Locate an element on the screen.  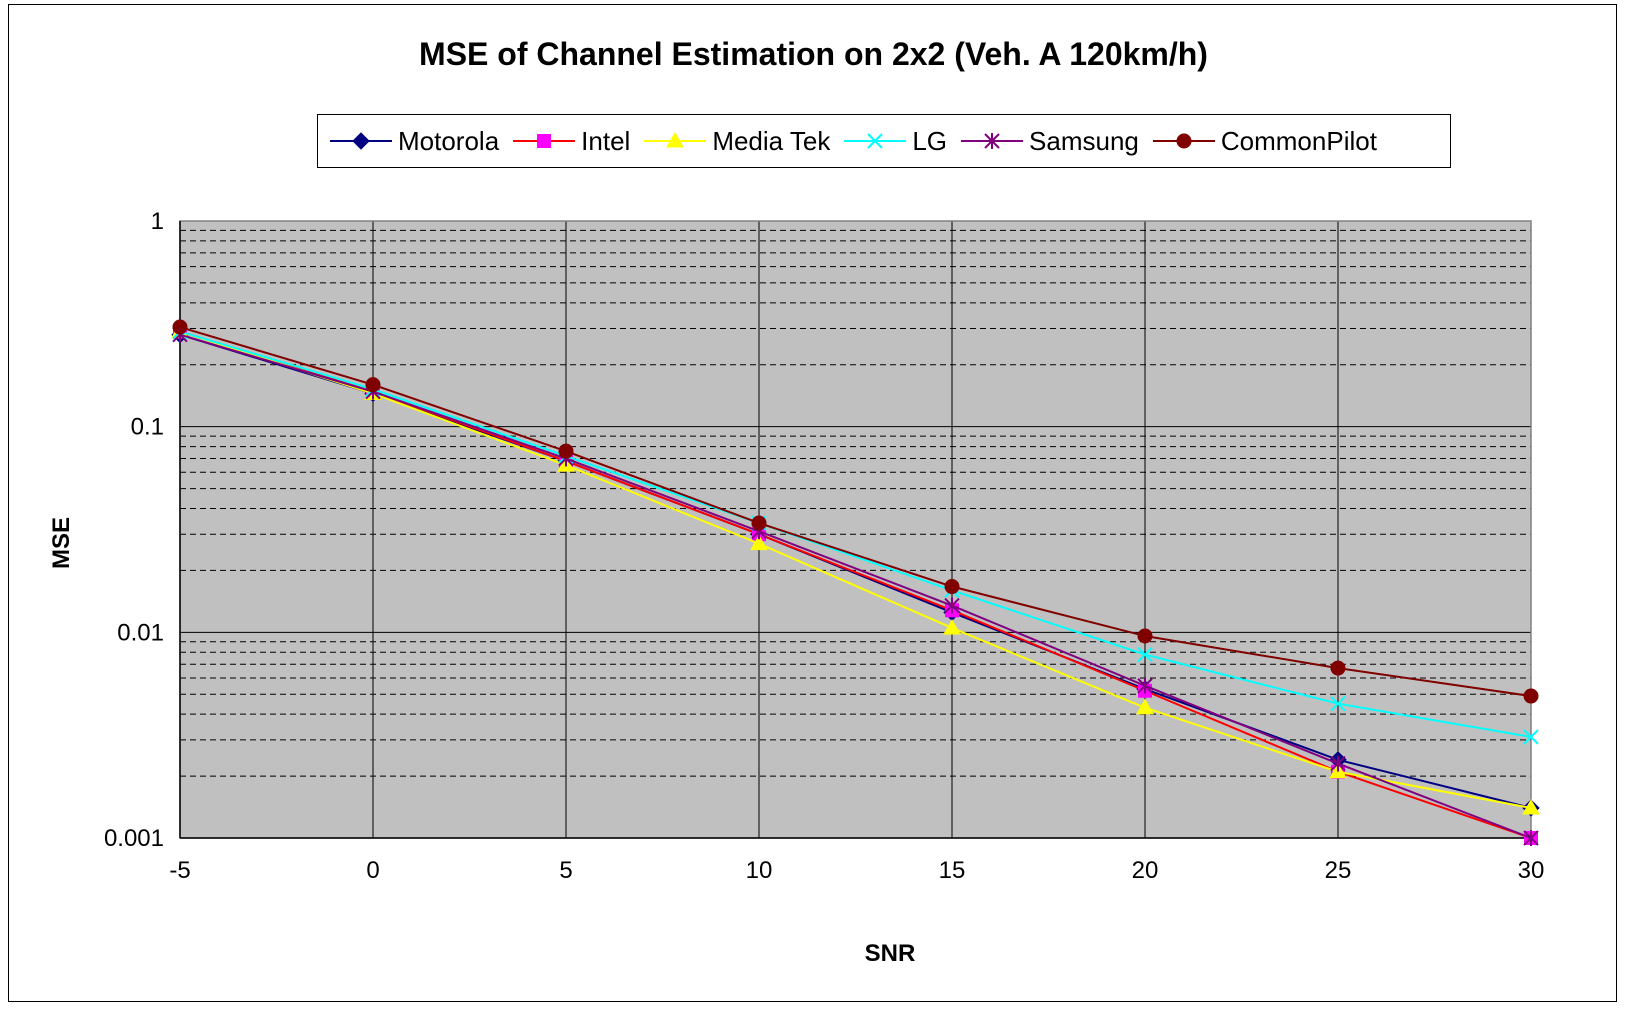
y-tick-label: 0.01 is located at coordinates (140, 632).